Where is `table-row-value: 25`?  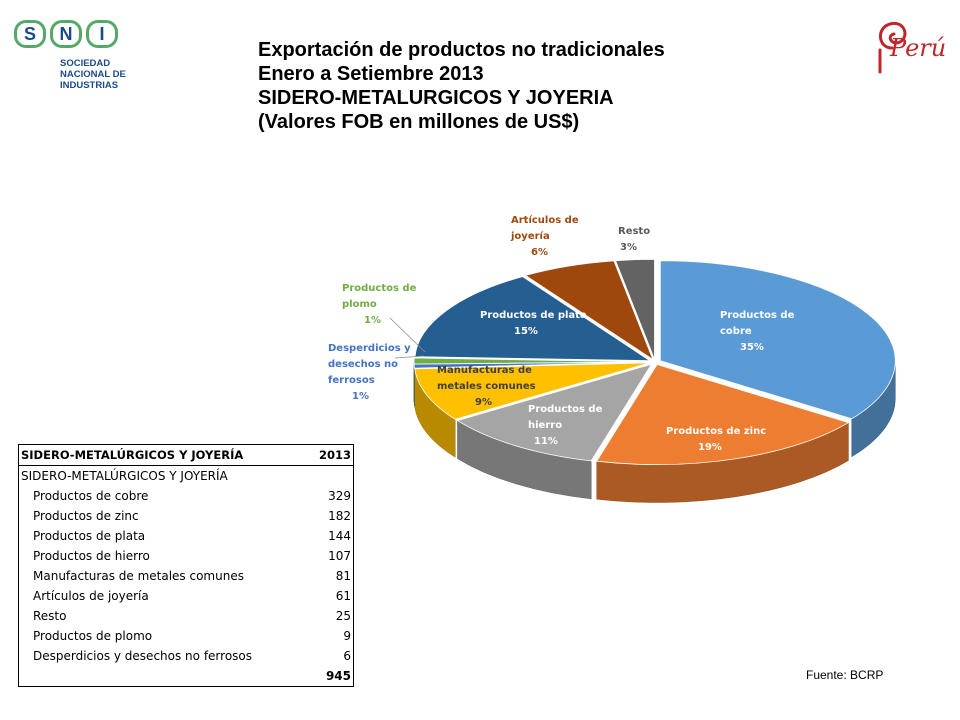
table-row-value: 25 is located at coordinates (343, 616).